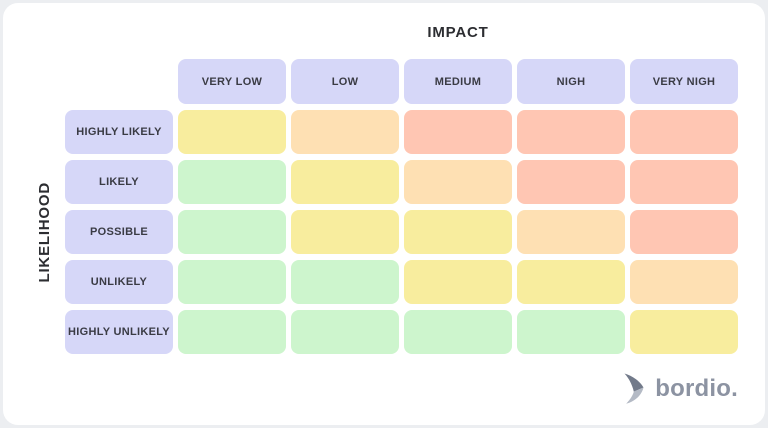  What do you see at coordinates (232, 332) in the screenshot?
I see `risk-cell-highly-unlikely-very-low-low` at bounding box center [232, 332].